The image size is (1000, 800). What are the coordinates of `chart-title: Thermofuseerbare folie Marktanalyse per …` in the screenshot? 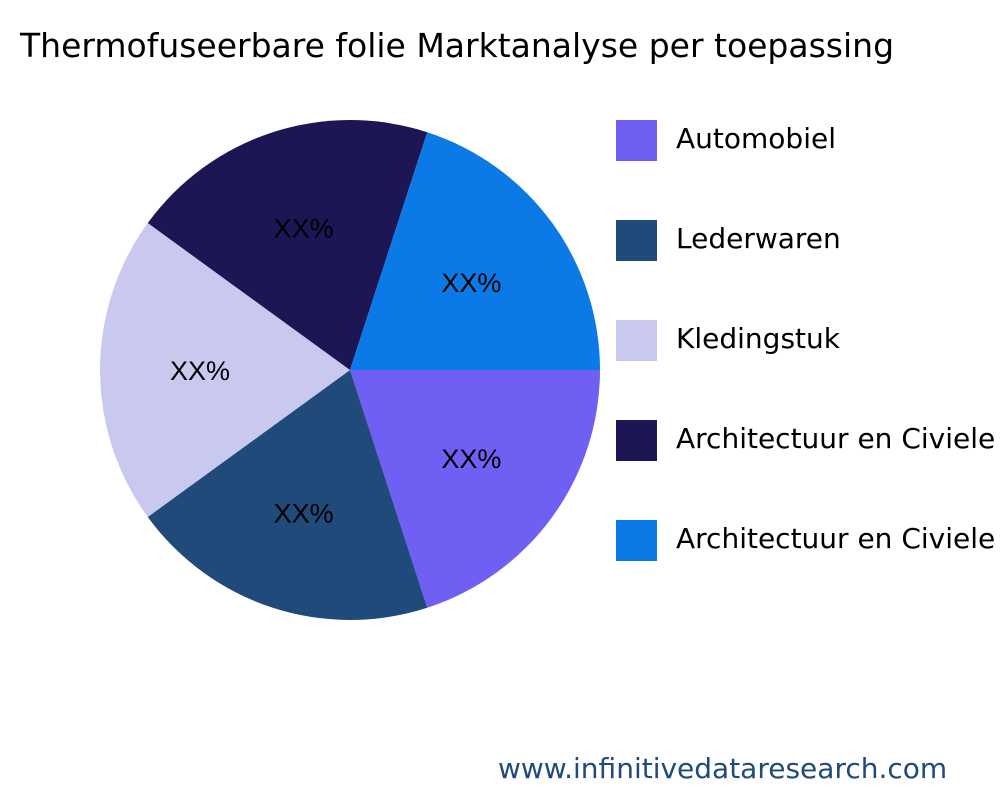 It's located at (457, 45).